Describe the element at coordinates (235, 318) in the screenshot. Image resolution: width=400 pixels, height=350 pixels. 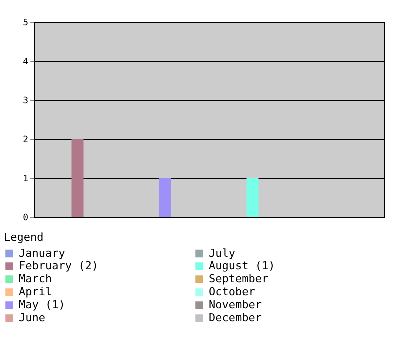
I see `legend-label: December` at that location.